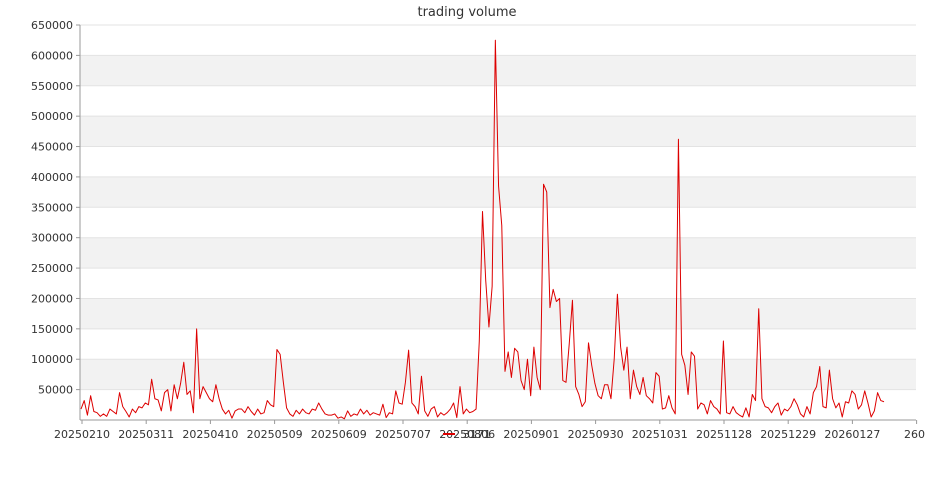 Image resolution: width=935 pixels, height=500 pixels. I want to click on y-tick-label: 450000, so click(52, 147).